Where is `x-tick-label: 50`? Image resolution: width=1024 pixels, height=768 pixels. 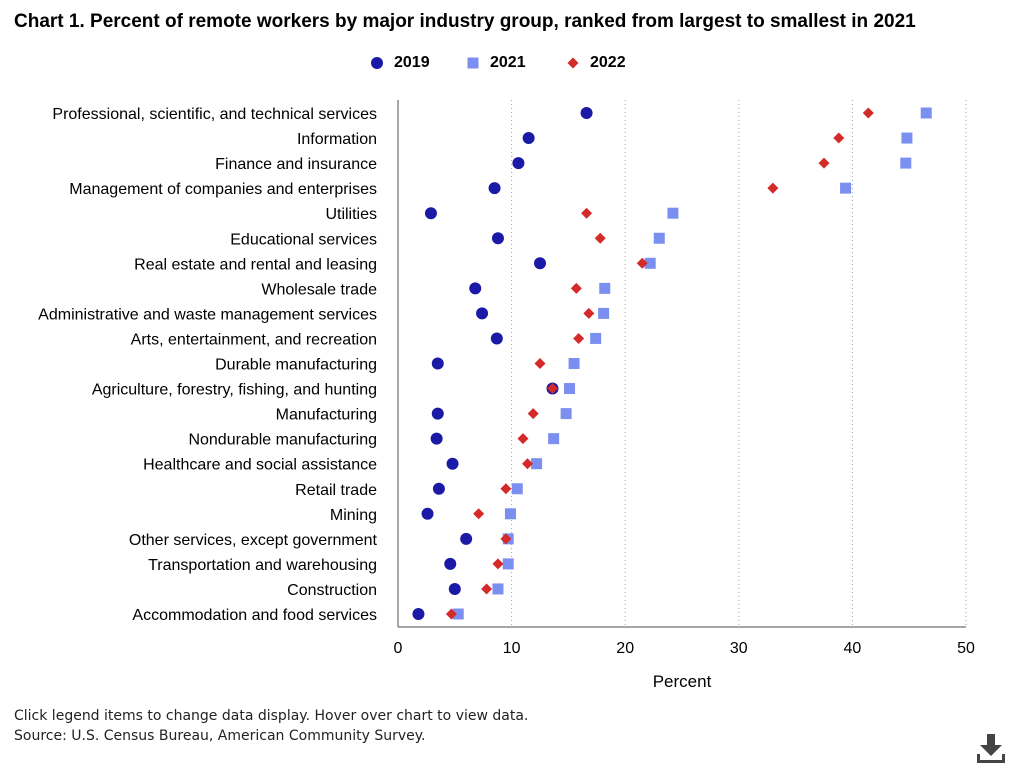
x-tick-label: 50 is located at coordinates (966, 648).